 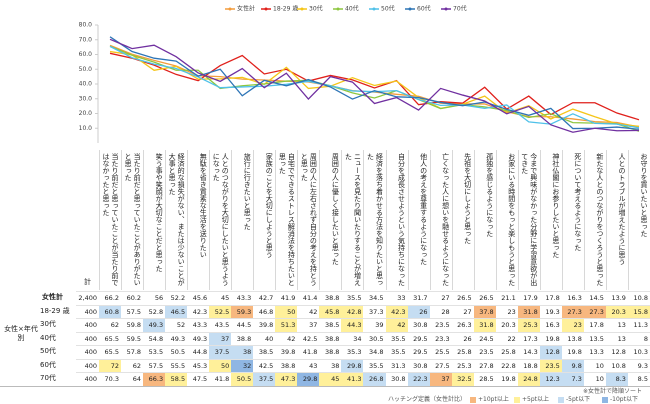 I want to click on value-cell: 10, so click(x=594, y=365).